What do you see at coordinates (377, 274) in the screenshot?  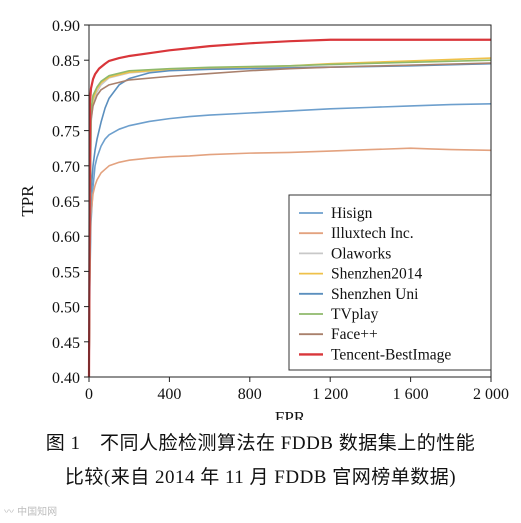 I see `legend-label-3: Shenzhen2014` at bounding box center [377, 274].